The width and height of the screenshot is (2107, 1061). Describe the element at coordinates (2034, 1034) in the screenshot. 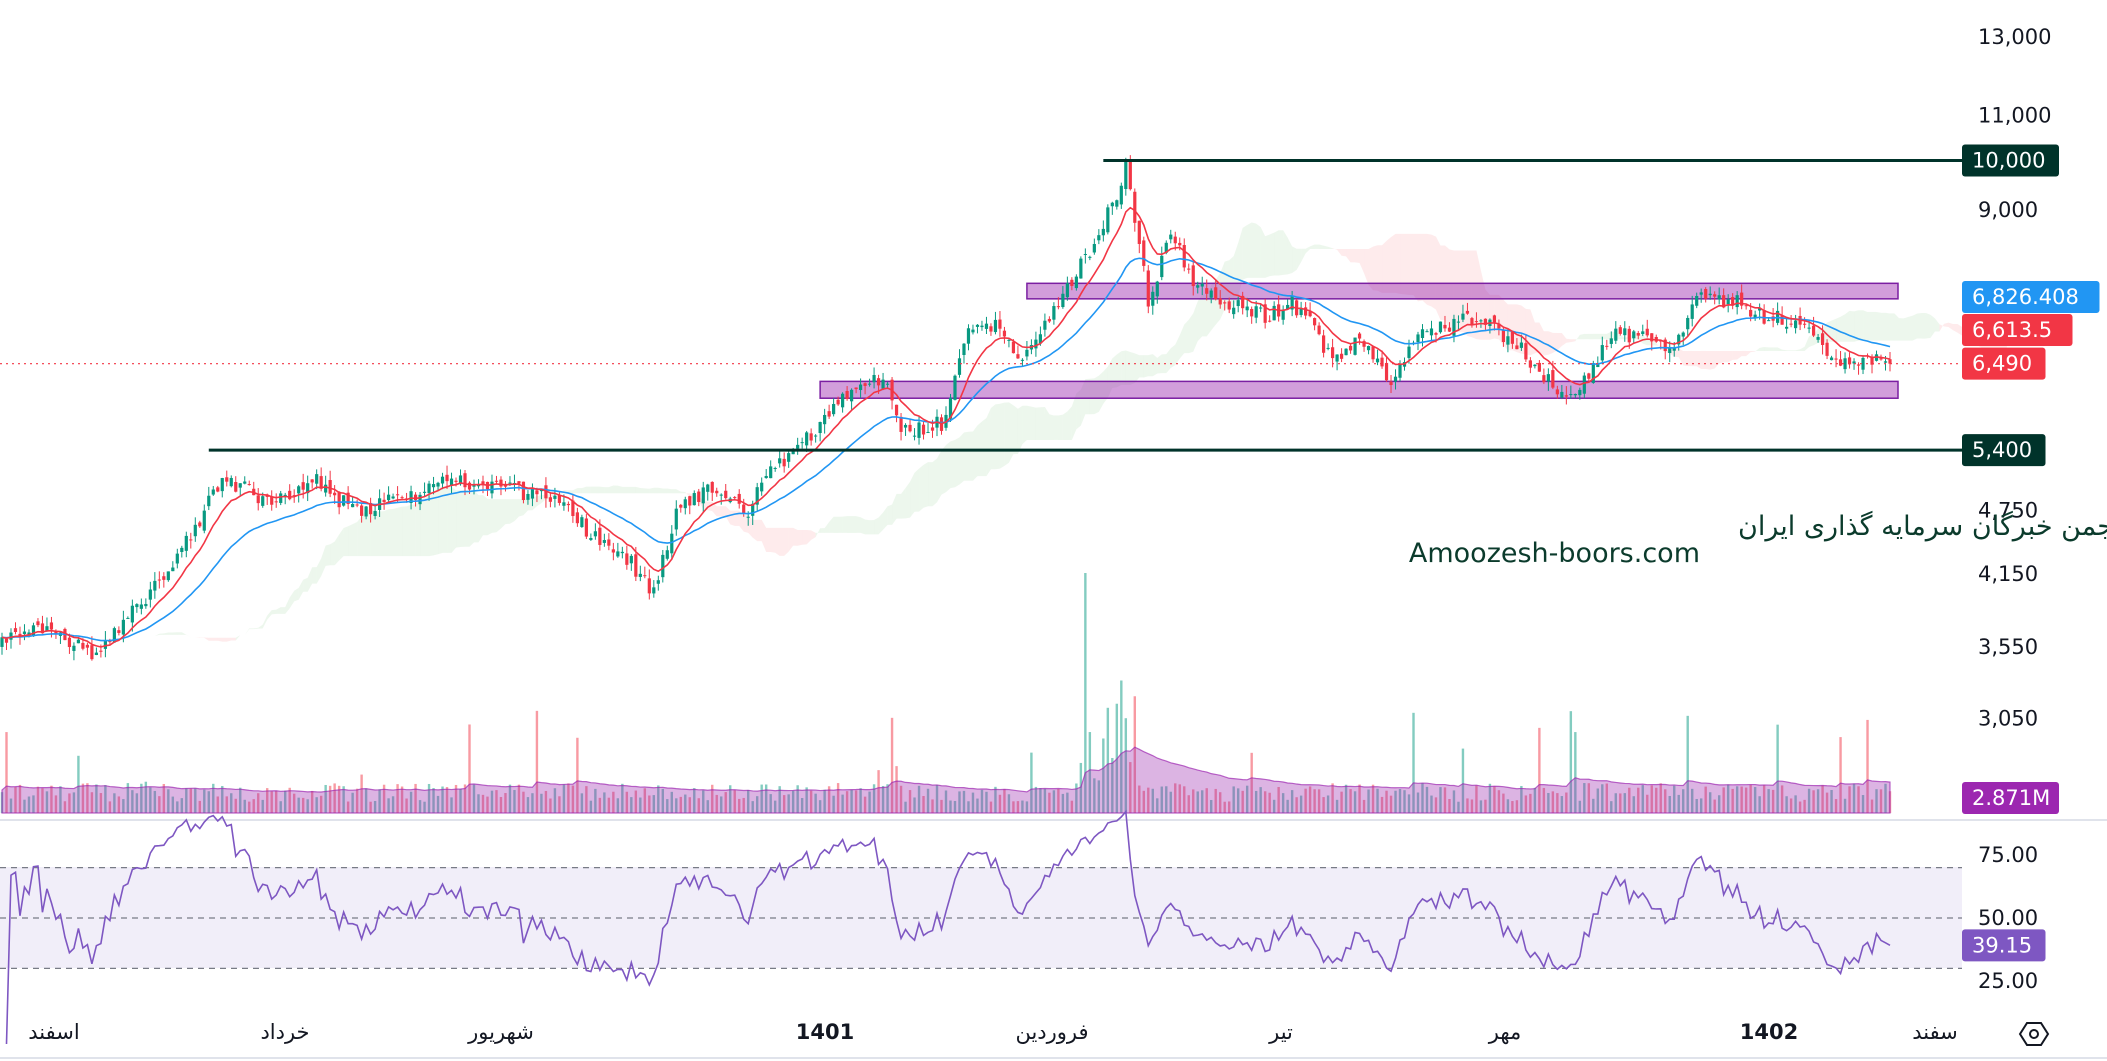

I see `settings-icon` at that location.